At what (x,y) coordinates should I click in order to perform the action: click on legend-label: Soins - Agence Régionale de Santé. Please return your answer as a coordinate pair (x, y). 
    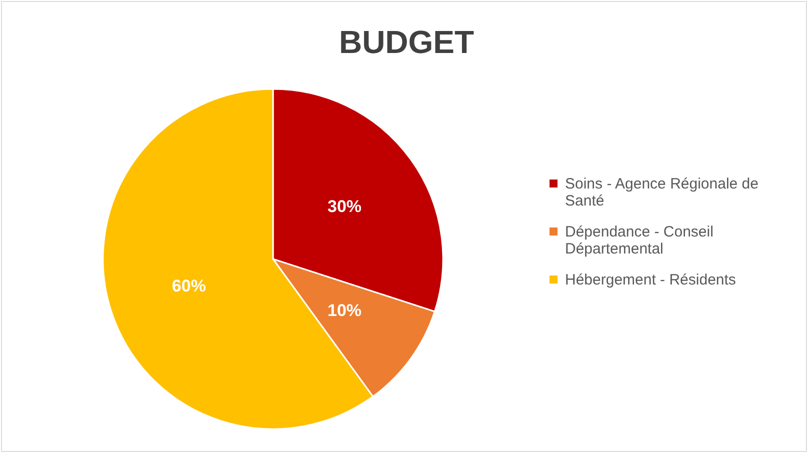
    Looking at the image, I should click on (661, 193).